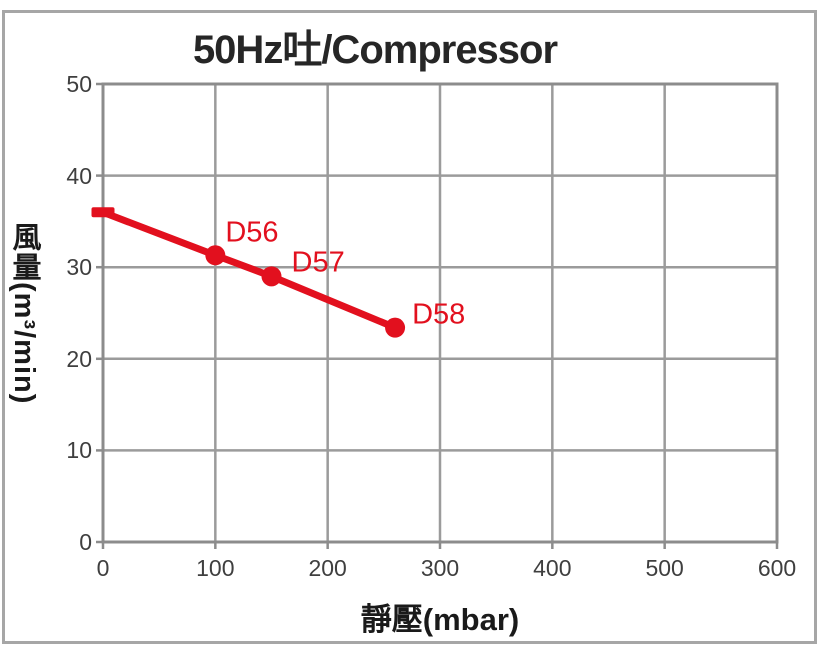 The height and width of the screenshot is (657, 826). I want to click on y-axis-title-box: 風量(m³/min), so click(24, 313).